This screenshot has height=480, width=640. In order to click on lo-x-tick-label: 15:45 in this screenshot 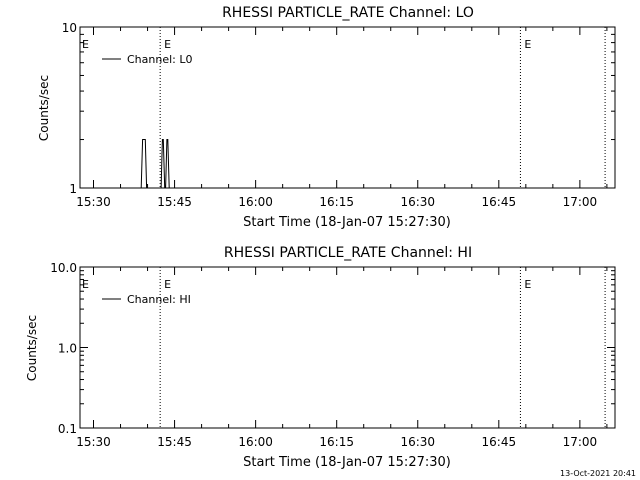, I will do `click(174, 202)`.